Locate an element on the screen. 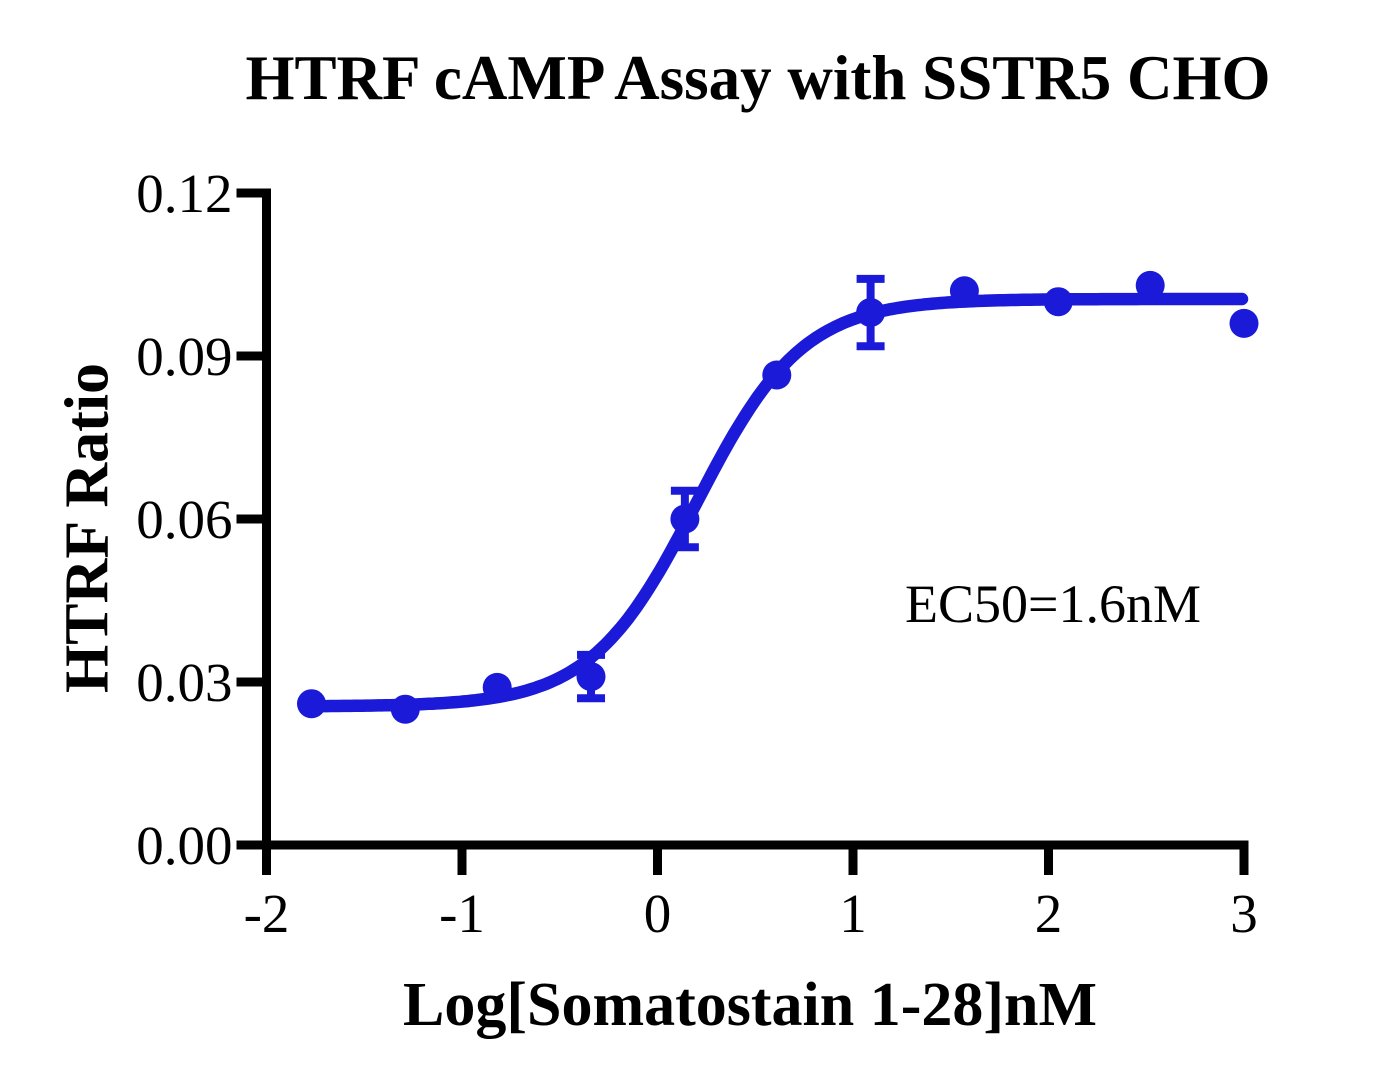 The image size is (1400, 1080). y-tick-label: 0.09 is located at coordinates (184, 356).